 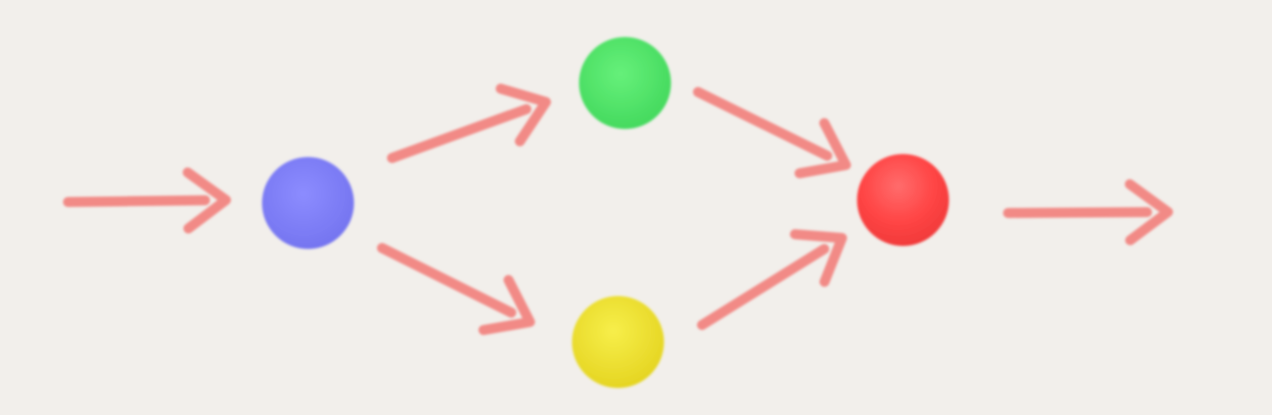 I want to click on arrow-red-output, so click(x=1088, y=212).